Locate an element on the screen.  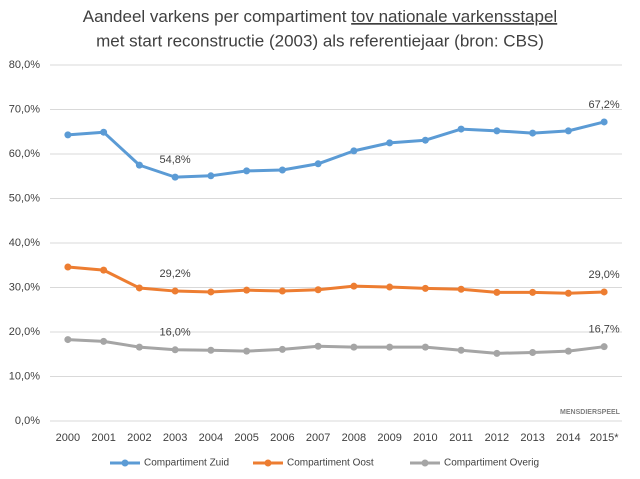
data-label: 16,0% is located at coordinates (175, 333).